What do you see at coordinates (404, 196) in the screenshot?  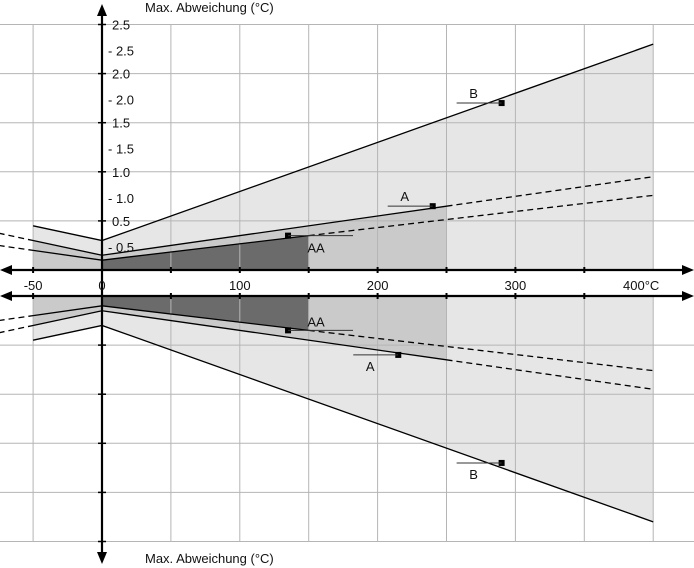 I see `label-a-top: A` at bounding box center [404, 196].